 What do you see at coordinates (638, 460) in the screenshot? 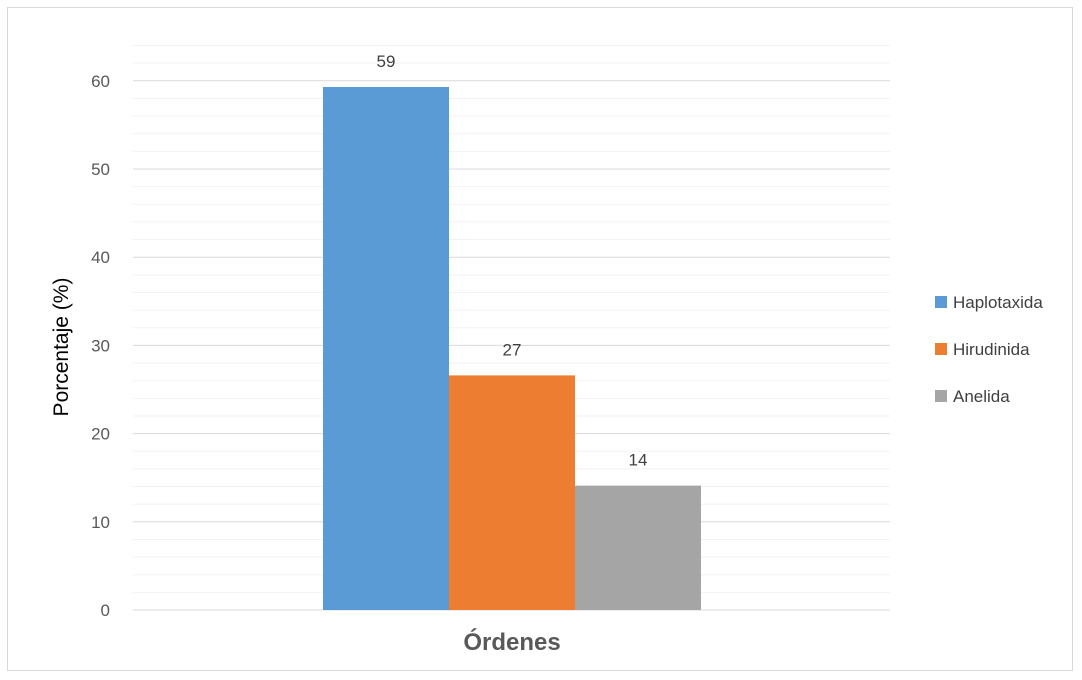
I see `data-label-anelida: 14` at bounding box center [638, 460].